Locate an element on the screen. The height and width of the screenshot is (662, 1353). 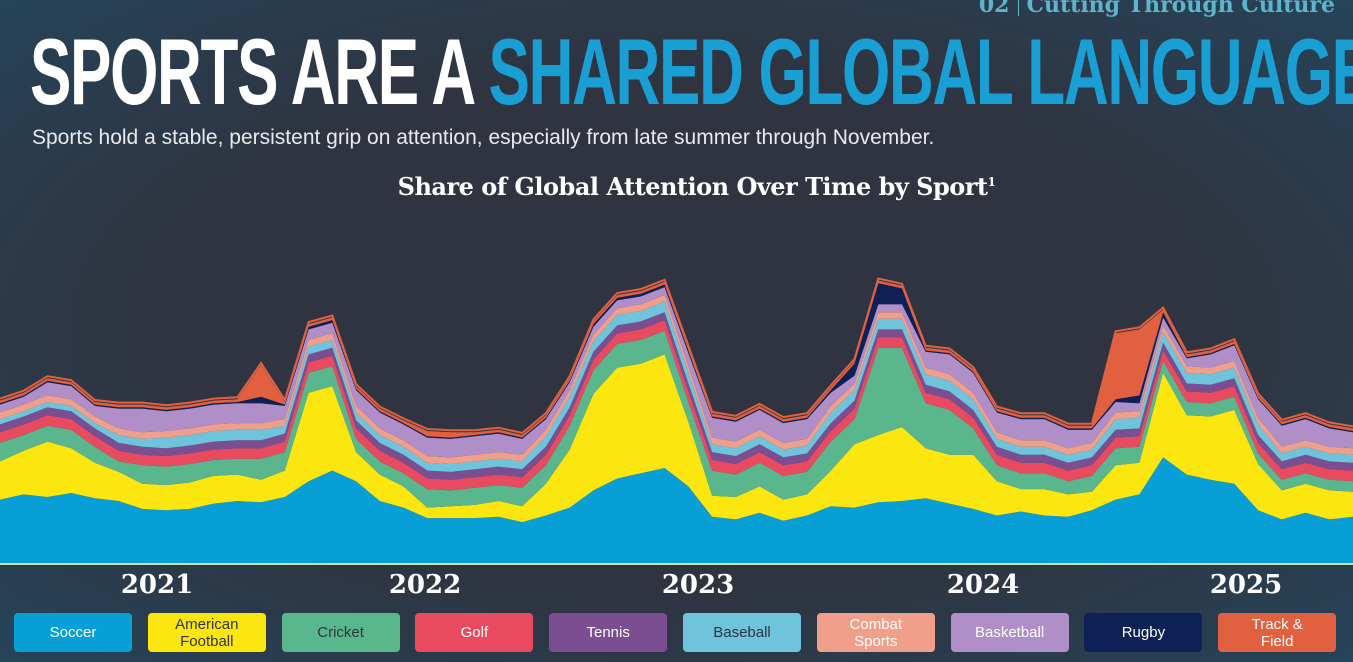
chart-baseline is located at coordinates (676, 564).